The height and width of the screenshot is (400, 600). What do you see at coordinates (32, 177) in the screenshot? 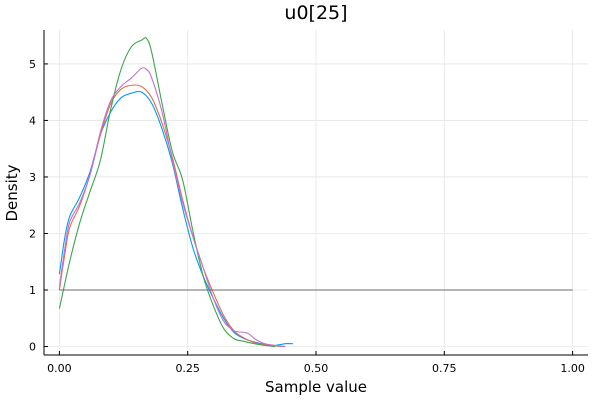
I see `y-tick-label: 3` at bounding box center [32, 177].